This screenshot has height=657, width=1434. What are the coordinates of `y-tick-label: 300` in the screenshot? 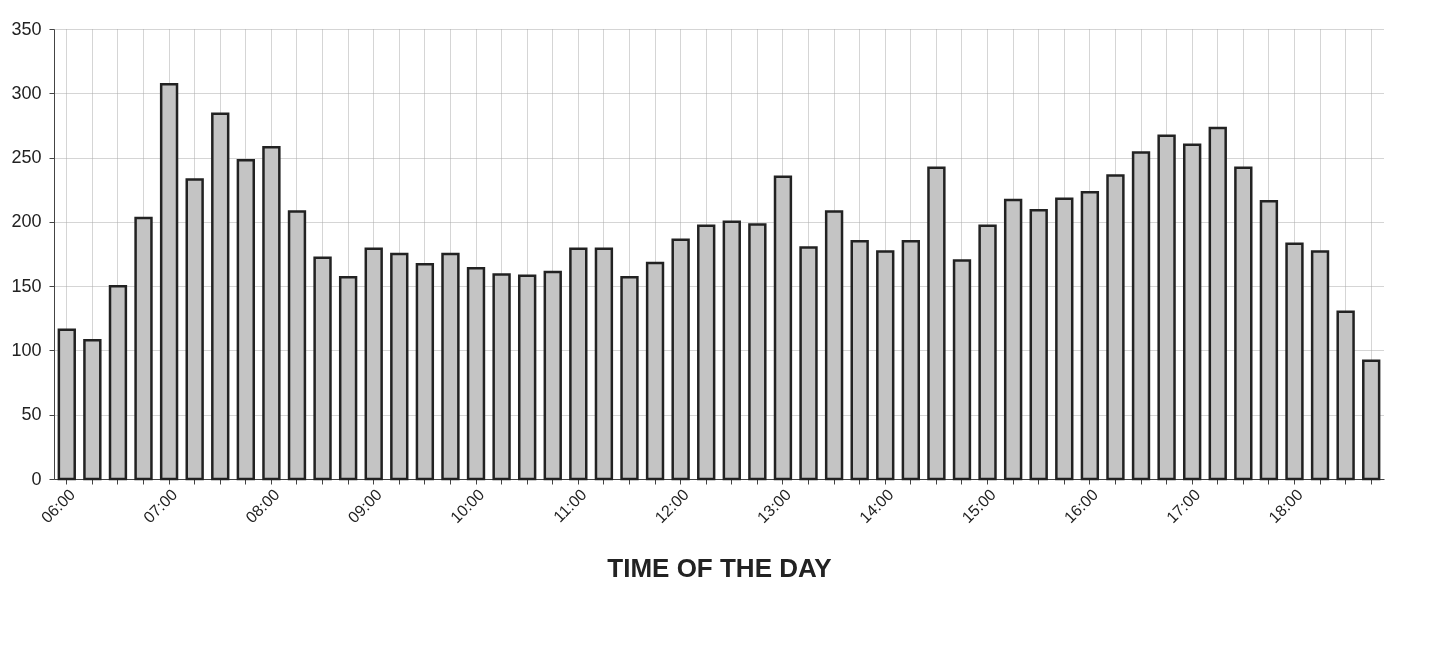 It's located at (26, 92).